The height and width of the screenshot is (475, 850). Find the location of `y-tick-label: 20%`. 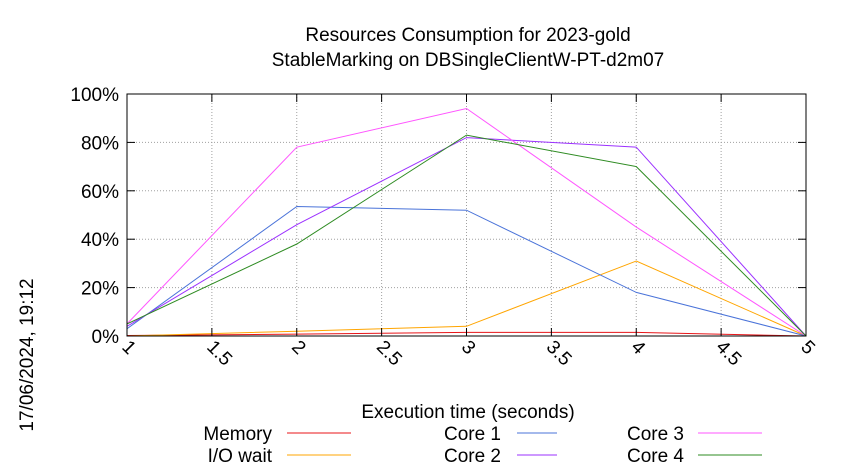

y-tick-label: 20% is located at coordinates (100, 289).